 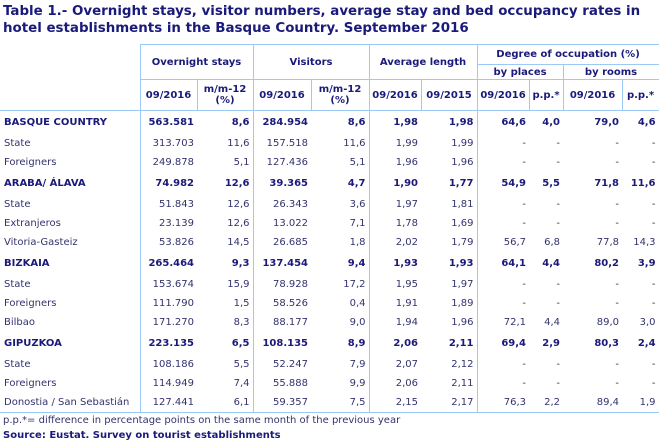 I want to click on cell-value: 9,0, so click(x=340, y=322).